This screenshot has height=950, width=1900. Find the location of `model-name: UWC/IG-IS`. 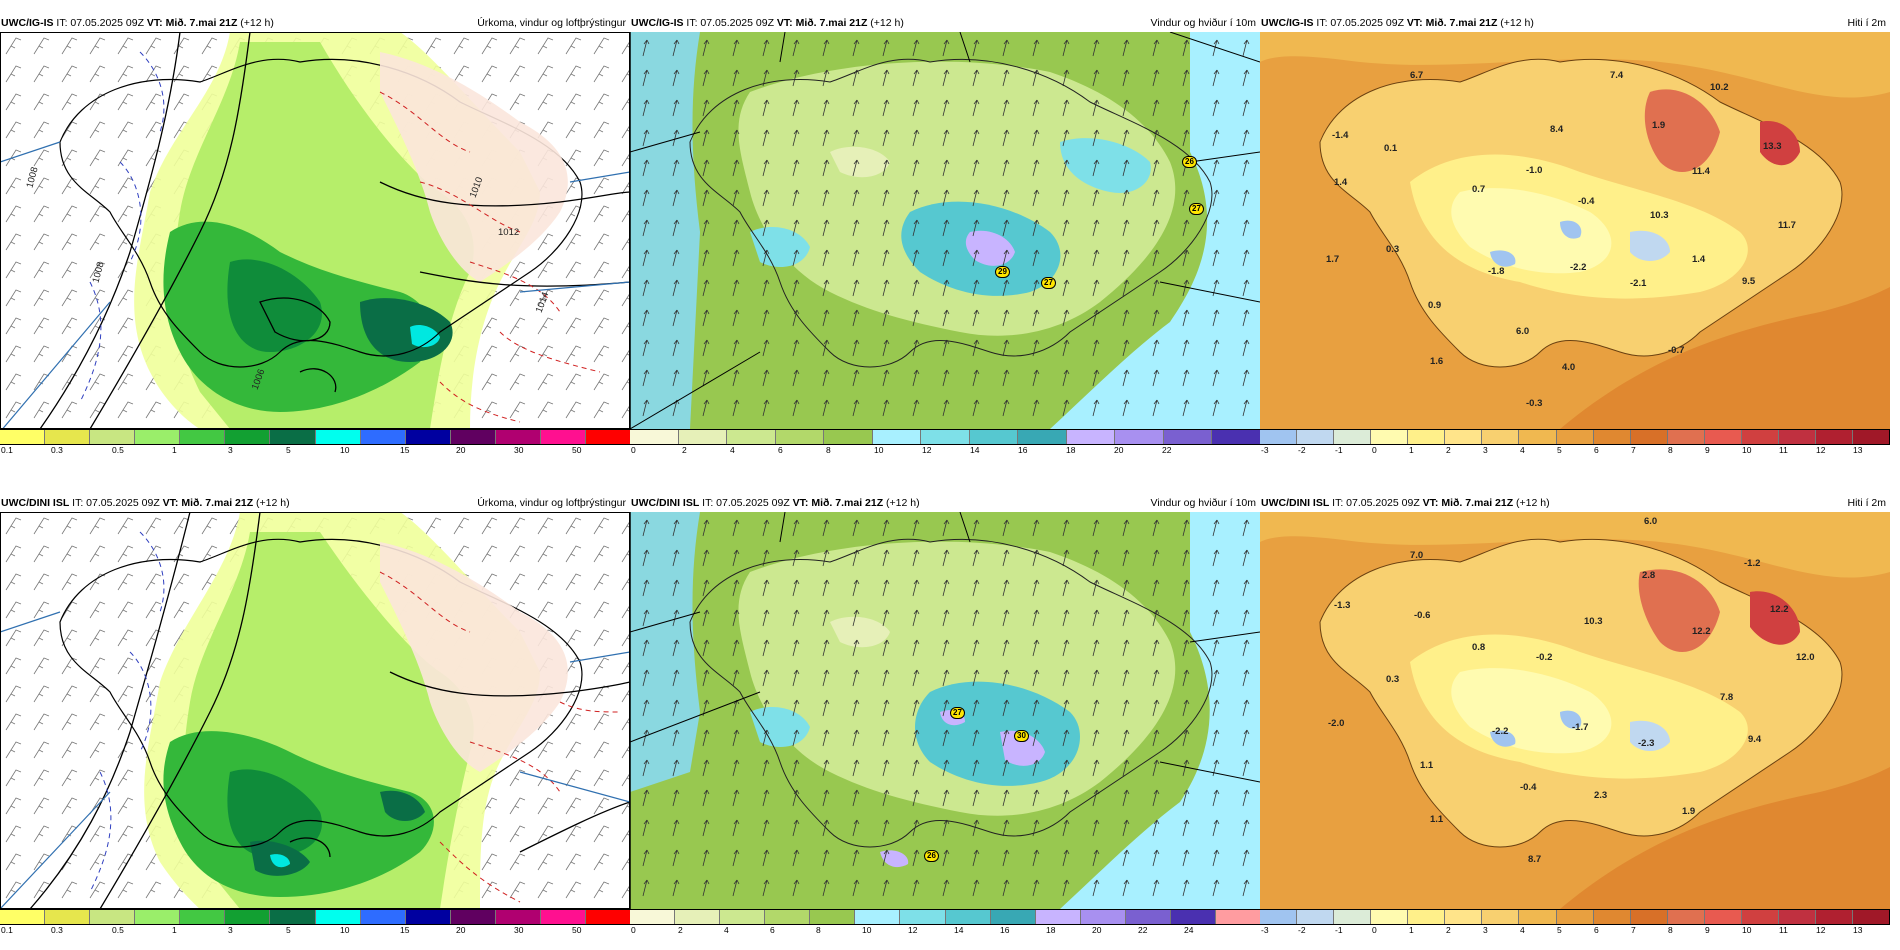

model-name: UWC/IG-IS is located at coordinates (1287, 23).